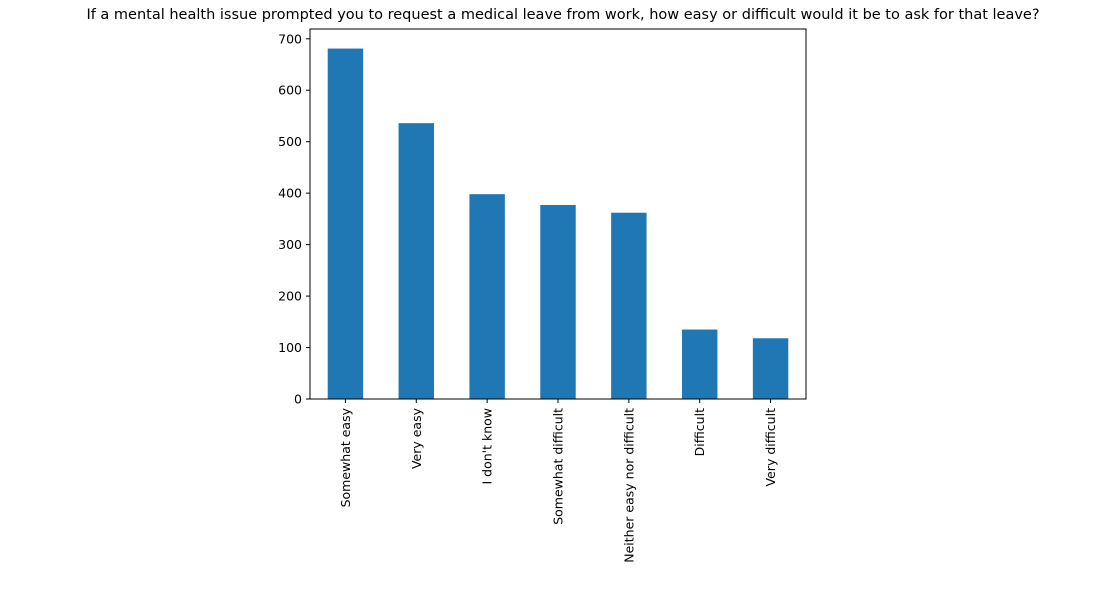 The image size is (1116, 591). Describe the element at coordinates (699, 432) in the screenshot. I see `x-tick-label: Difficult` at that location.